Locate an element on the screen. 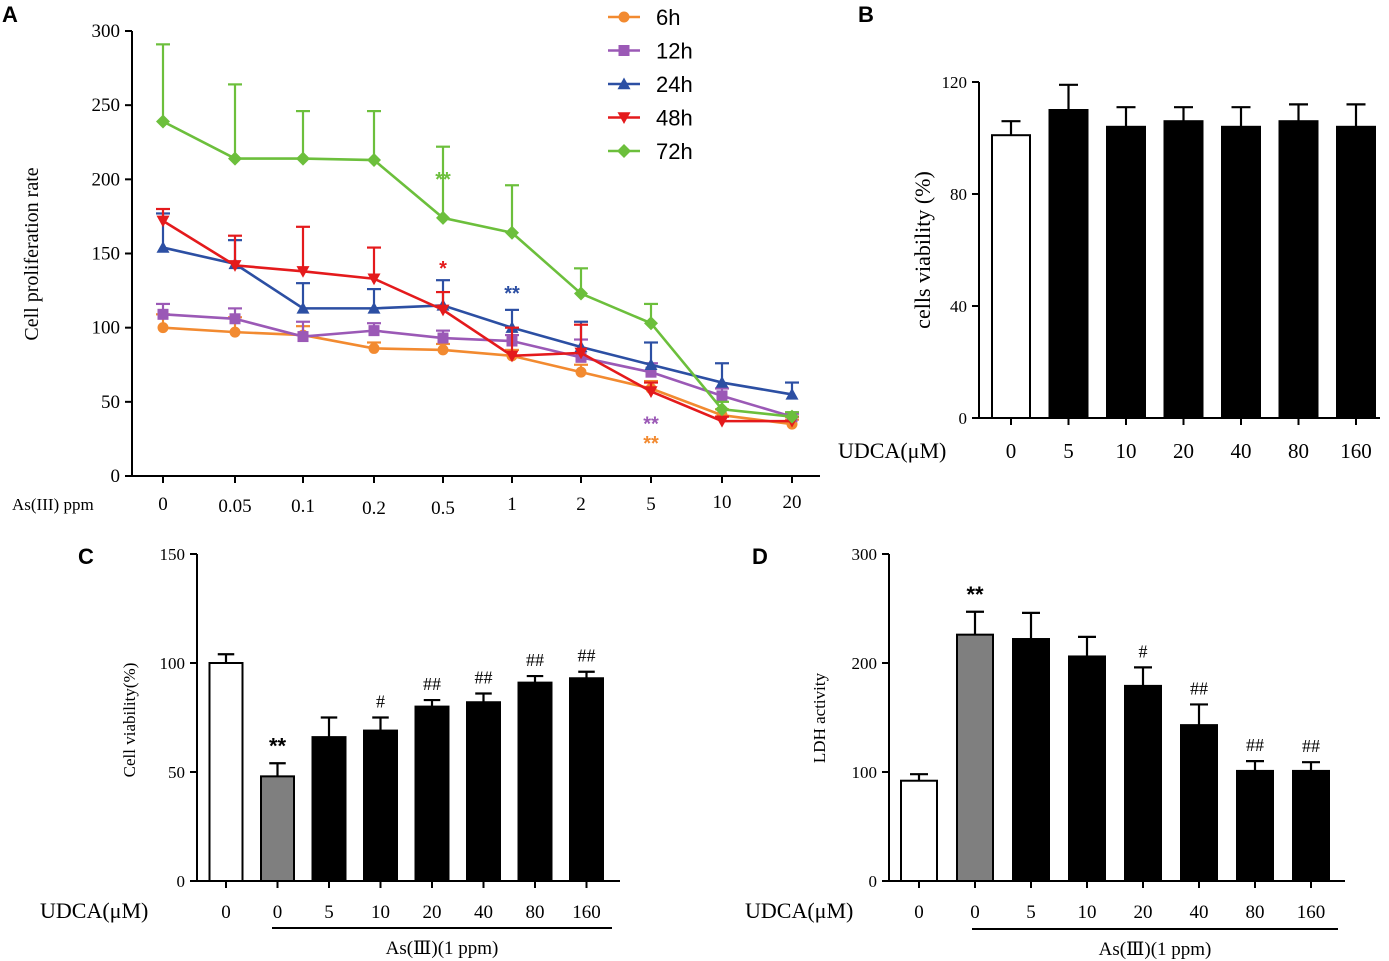  panel-a-x-tick-label: 0.1 is located at coordinates (303, 506).